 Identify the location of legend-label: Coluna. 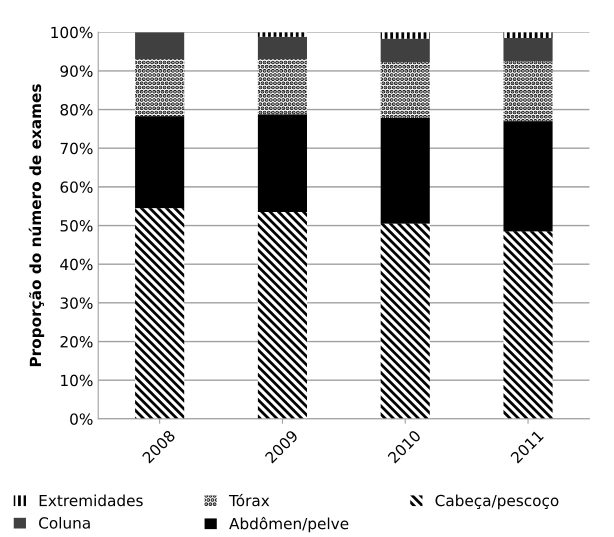
(64, 522).